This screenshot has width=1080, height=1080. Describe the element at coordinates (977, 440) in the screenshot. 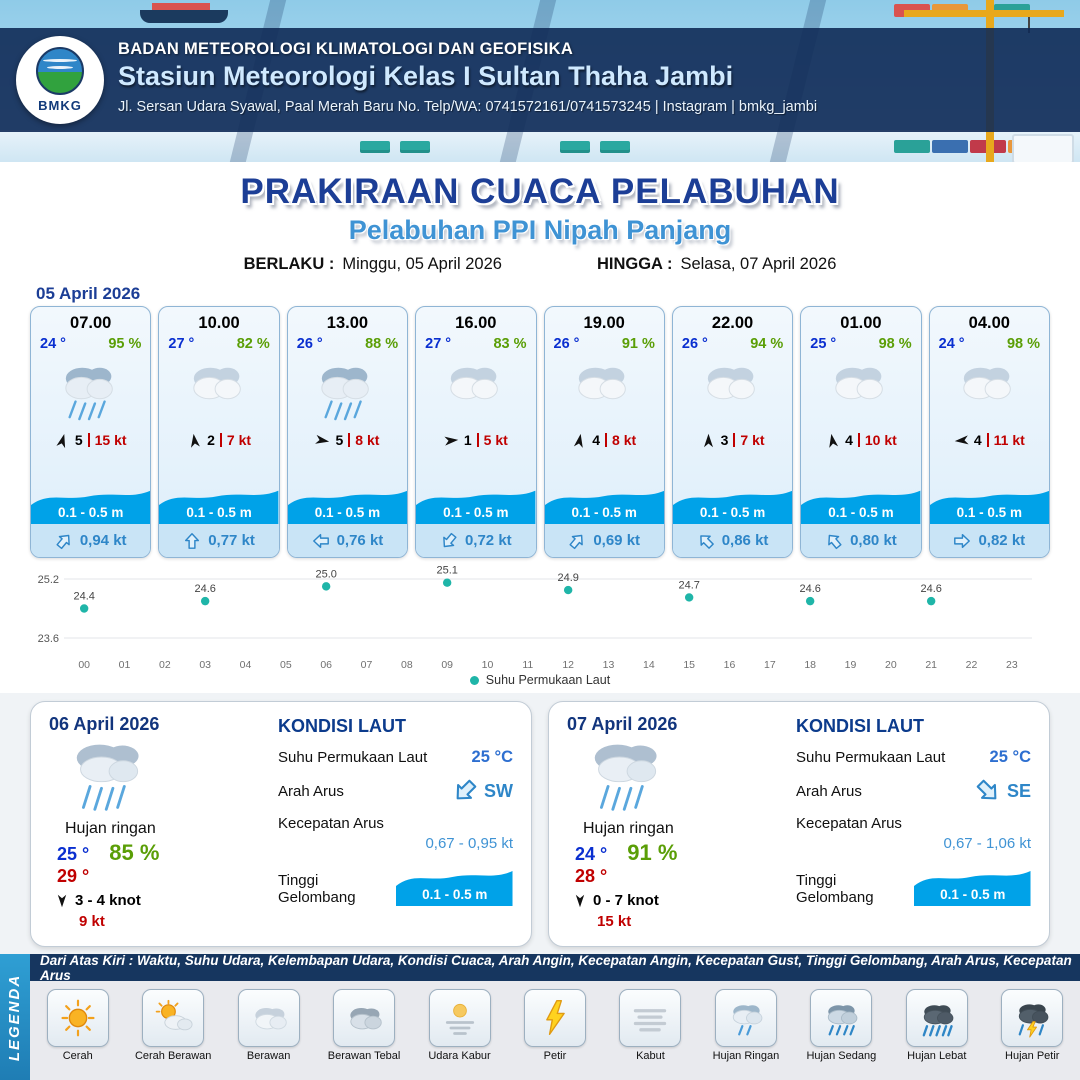

I see `wind-force: 4` at that location.